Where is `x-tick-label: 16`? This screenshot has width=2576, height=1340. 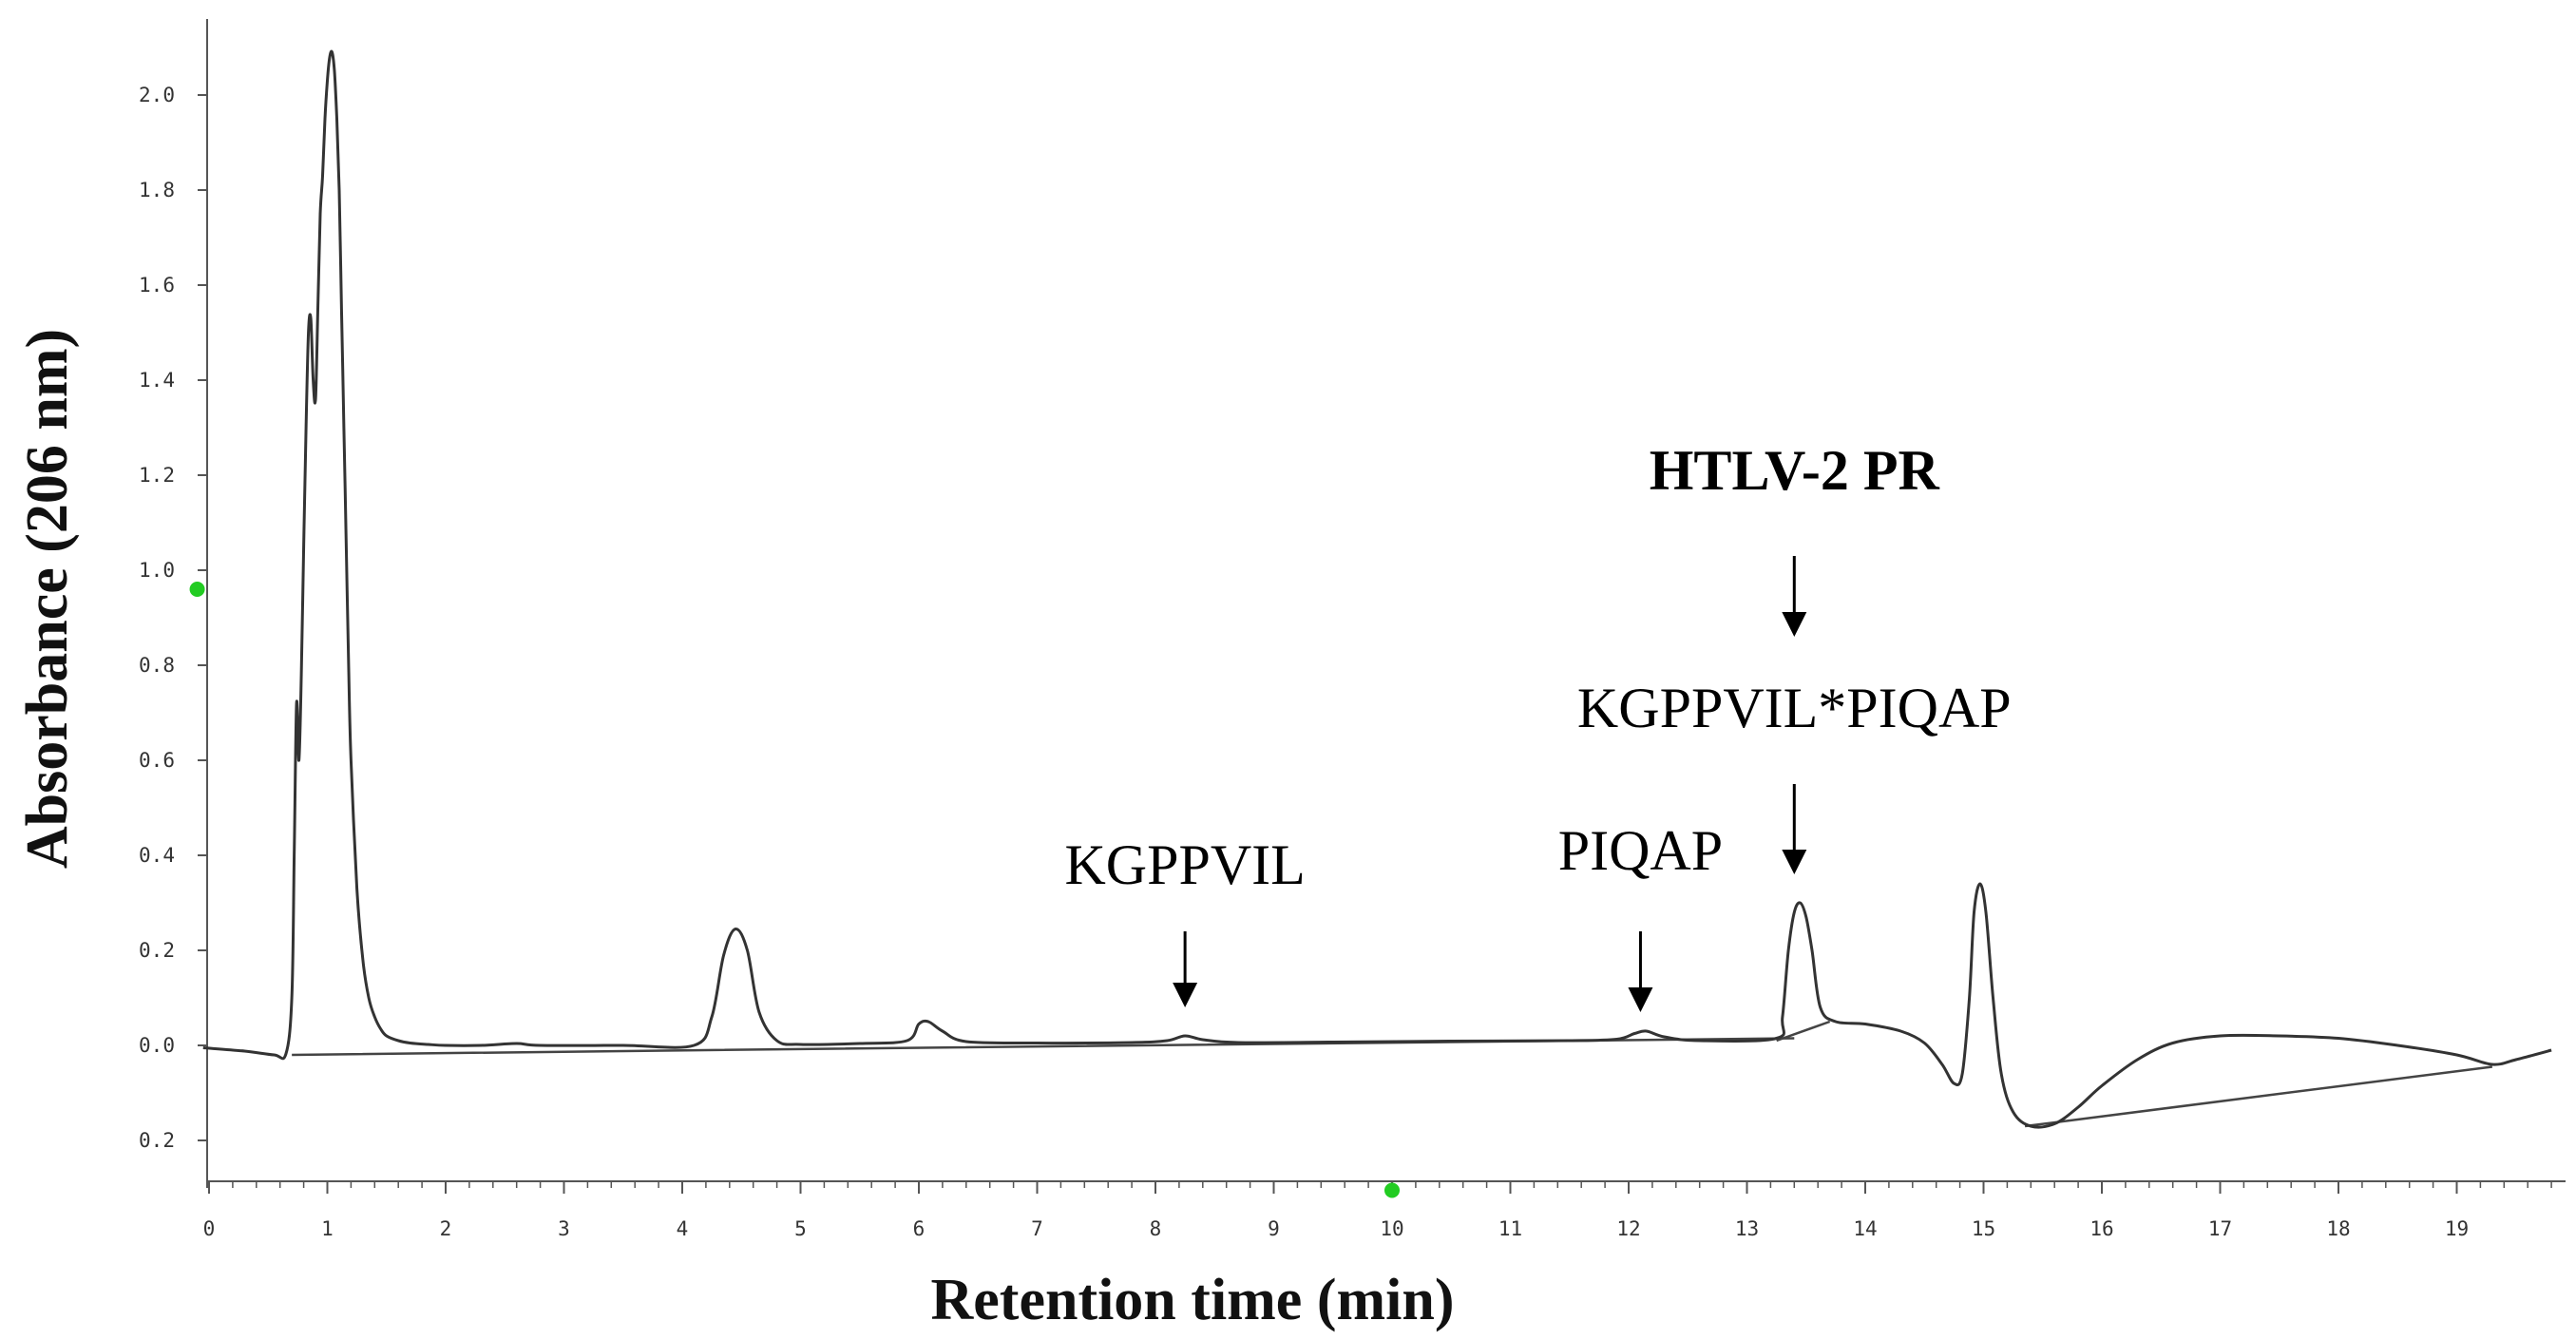 x-tick-label: 16 is located at coordinates (2101, 1228).